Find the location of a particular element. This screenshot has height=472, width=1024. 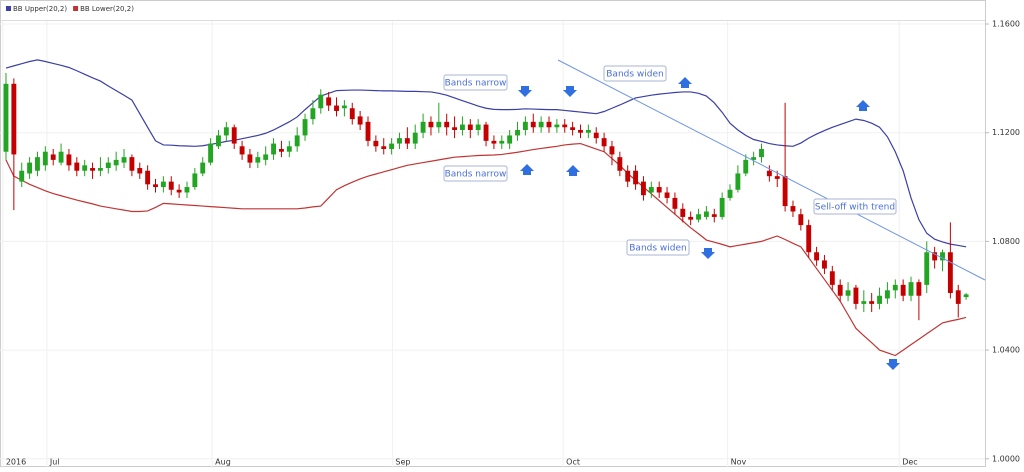

annotation: Bands widen is located at coordinates (658, 247).